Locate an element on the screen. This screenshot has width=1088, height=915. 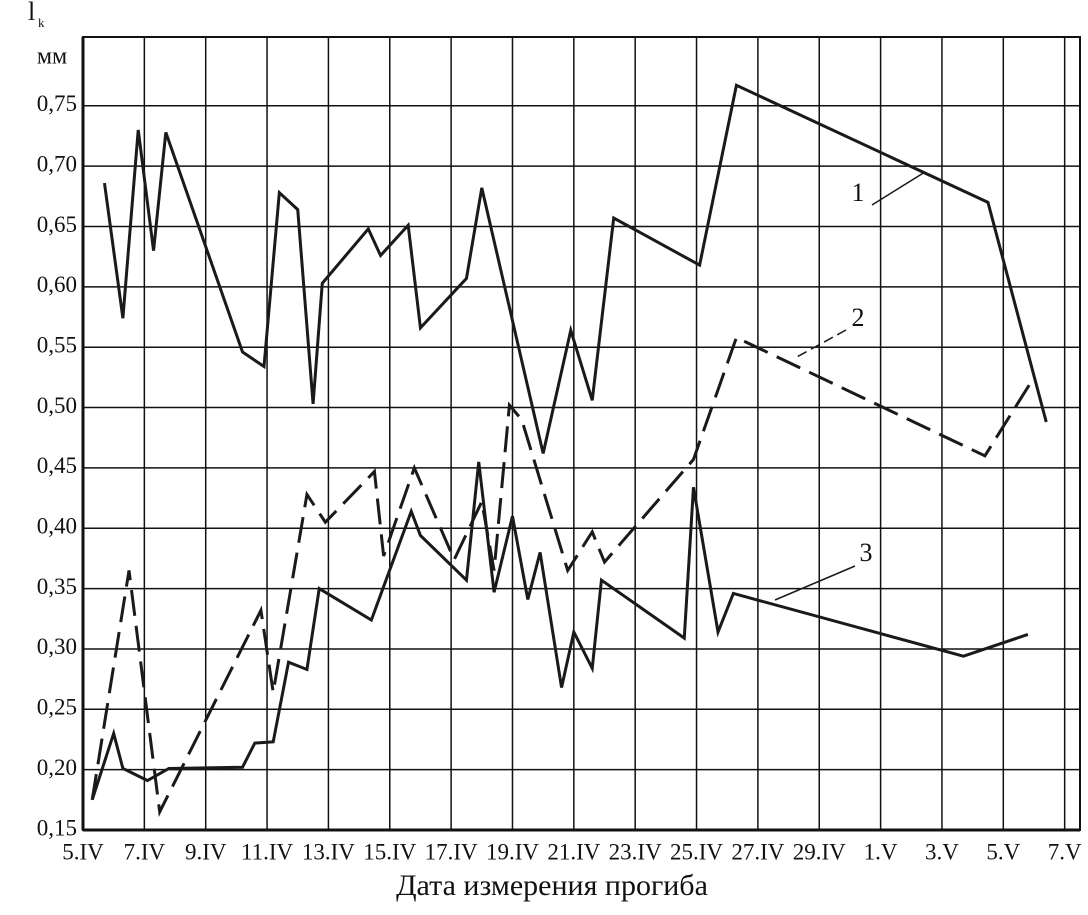
y-tick-label: 0,25 is located at coordinates (57, 707).